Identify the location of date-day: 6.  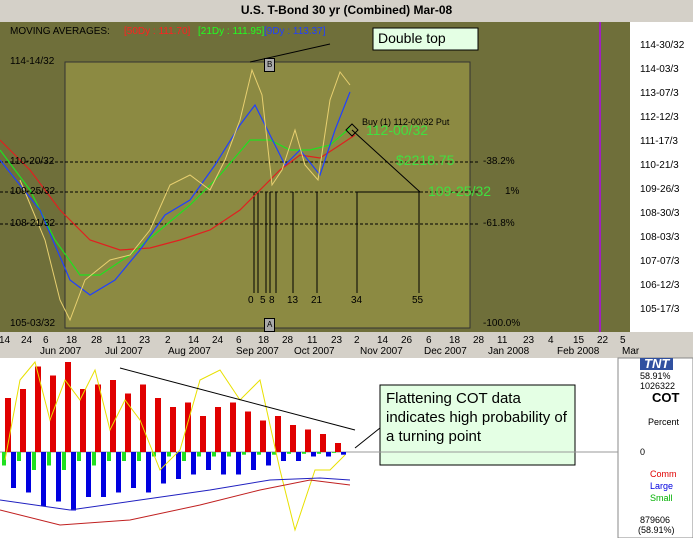
(239, 340).